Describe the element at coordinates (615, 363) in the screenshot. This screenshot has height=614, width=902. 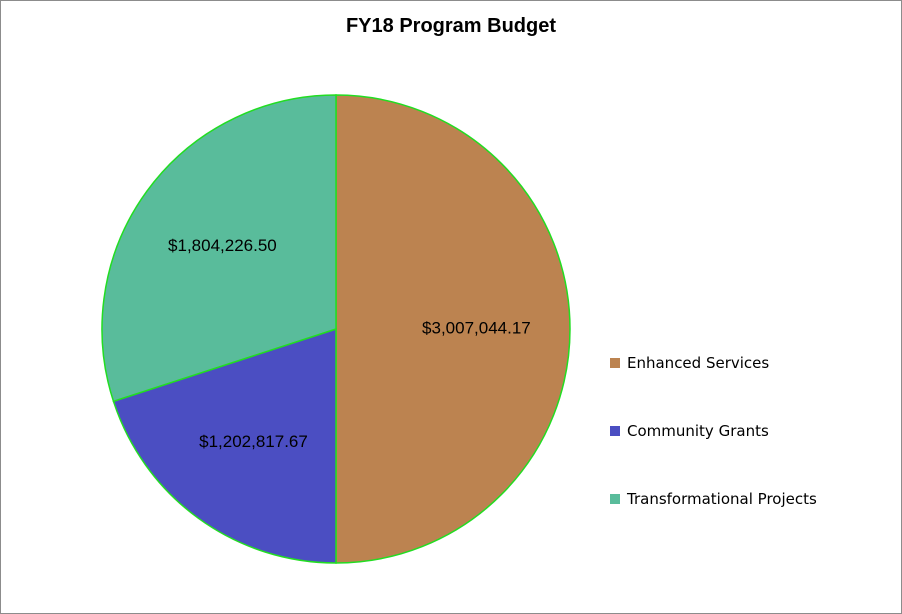
I see `legend-swatch-enhanced-services` at that location.